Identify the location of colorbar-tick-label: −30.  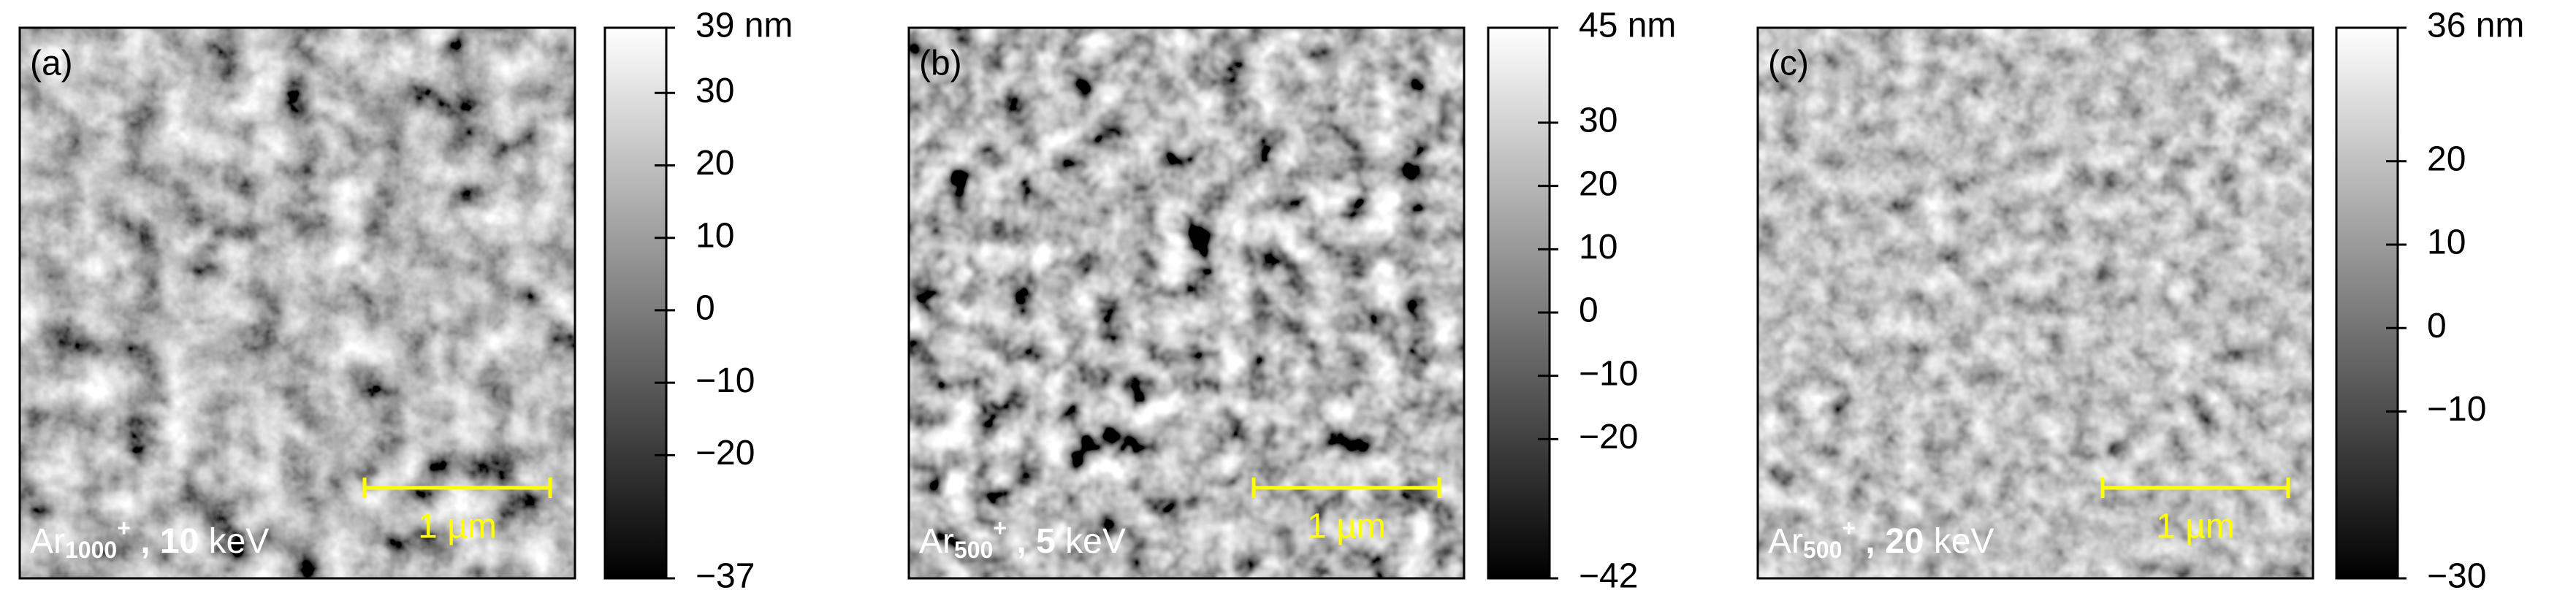
(2457, 577).